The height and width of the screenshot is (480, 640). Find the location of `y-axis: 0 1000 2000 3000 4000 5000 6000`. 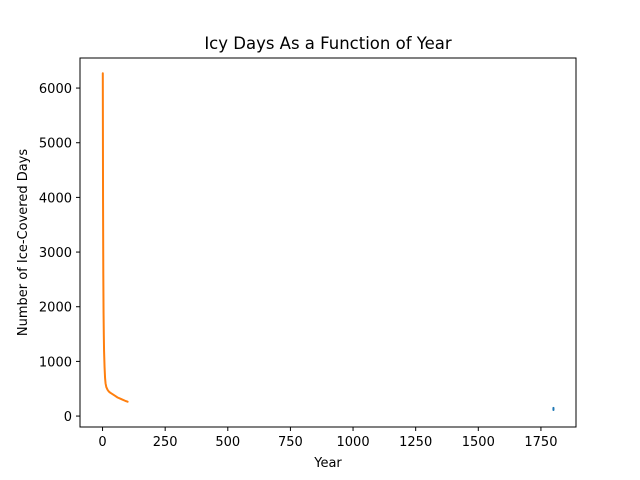

y-axis: 0 1000 2000 3000 4000 5000 6000 is located at coordinates (59, 253).